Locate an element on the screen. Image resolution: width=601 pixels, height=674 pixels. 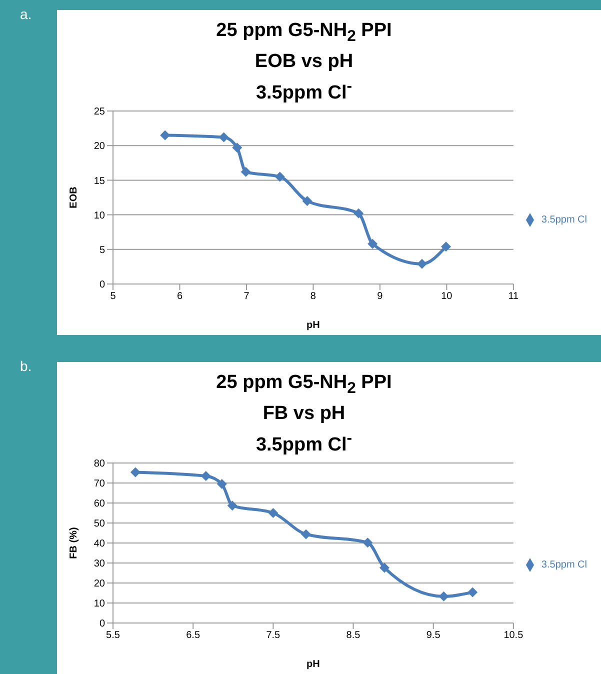
y-tick-label: 40 is located at coordinates (100, 544).